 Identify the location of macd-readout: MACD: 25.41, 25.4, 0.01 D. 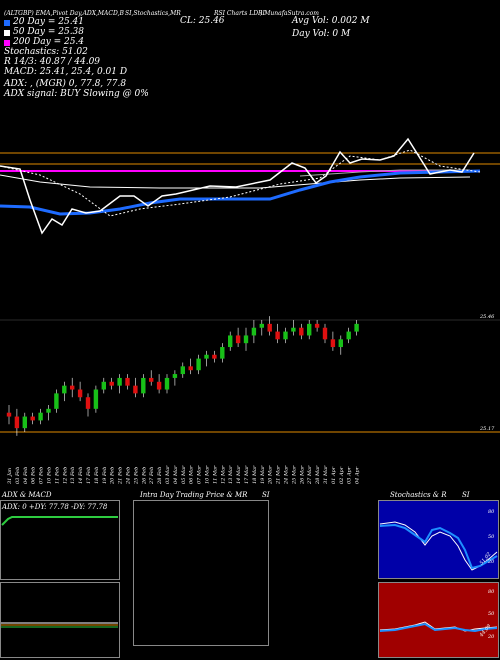
(66, 72).